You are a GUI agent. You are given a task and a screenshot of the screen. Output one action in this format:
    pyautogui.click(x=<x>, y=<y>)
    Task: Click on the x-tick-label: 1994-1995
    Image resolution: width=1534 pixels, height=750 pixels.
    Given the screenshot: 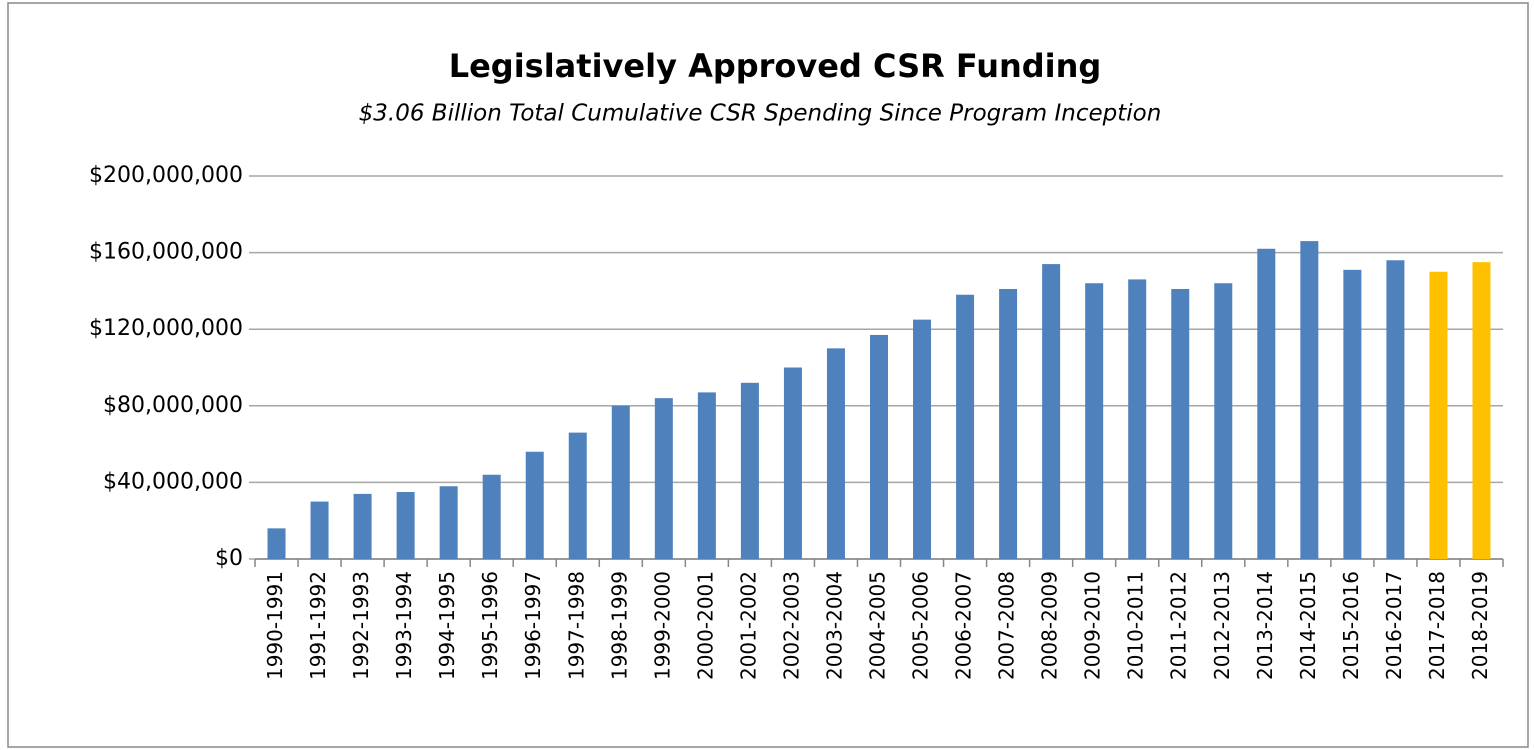 What is the action you would take?
    pyautogui.click(x=447, y=625)
    